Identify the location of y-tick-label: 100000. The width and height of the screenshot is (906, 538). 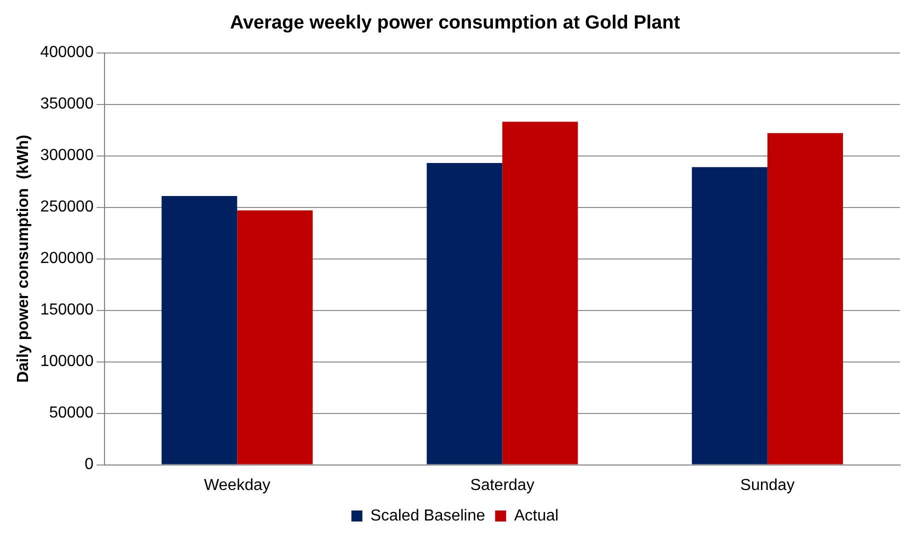
(67, 361).